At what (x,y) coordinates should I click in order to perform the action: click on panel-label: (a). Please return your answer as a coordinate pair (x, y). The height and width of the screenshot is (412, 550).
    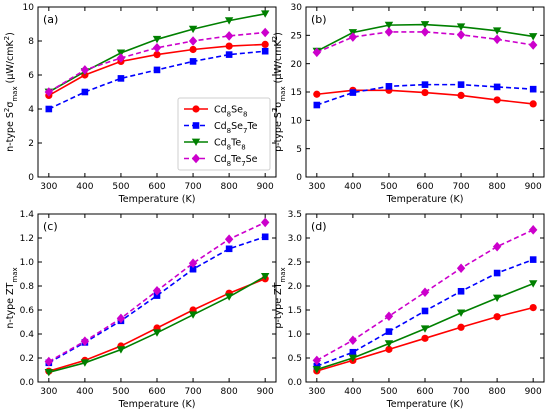
    Looking at the image, I should click on (50, 19).